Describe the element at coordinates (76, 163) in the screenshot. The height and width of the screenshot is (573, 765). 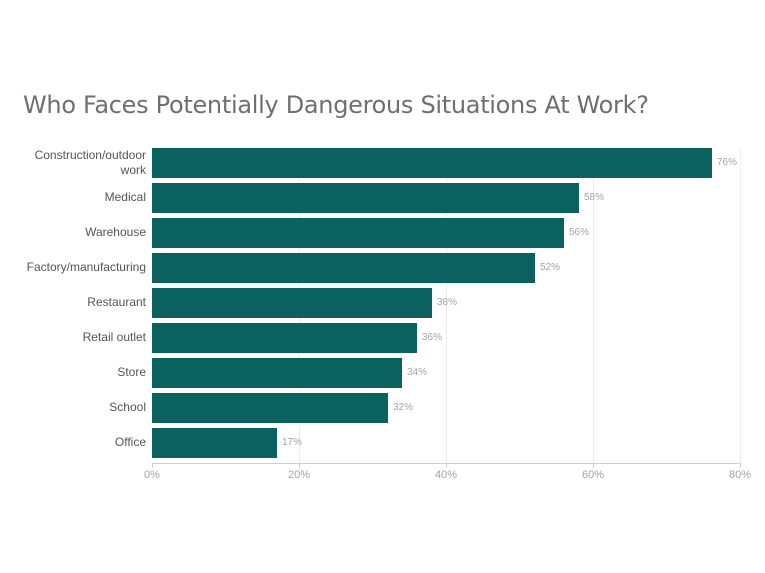
I see `category-label: Construction/outdoor work` at that location.